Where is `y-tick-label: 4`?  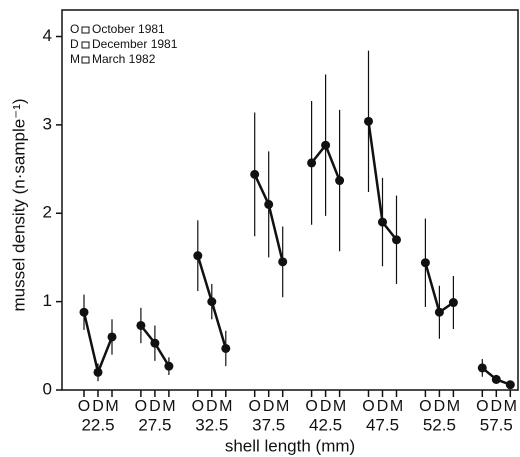
y-tick-label: 4 is located at coordinates (47, 35).